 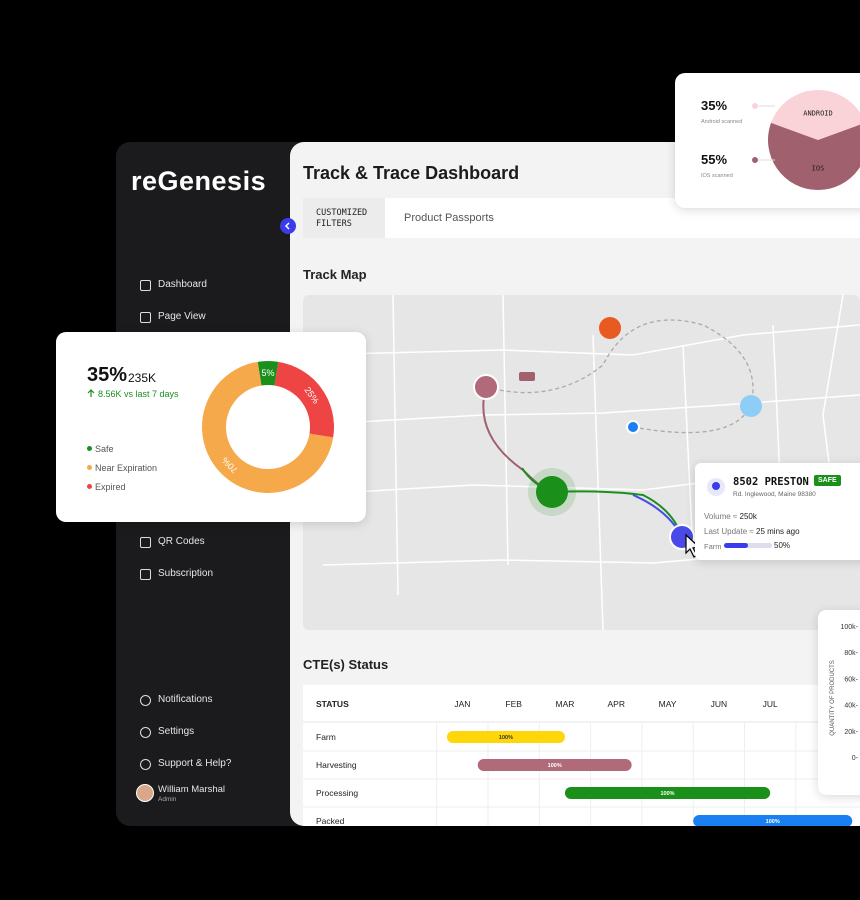 I want to click on nav-item: Settings, so click(x=176, y=731).